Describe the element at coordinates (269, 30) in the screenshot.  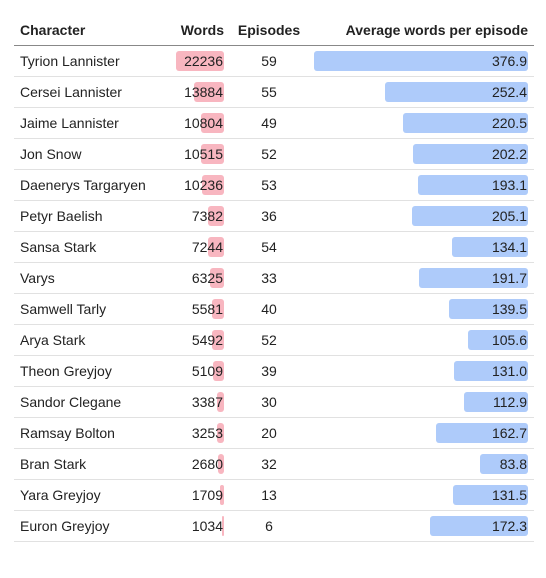
I see `header-episodes: Episodes` at that location.